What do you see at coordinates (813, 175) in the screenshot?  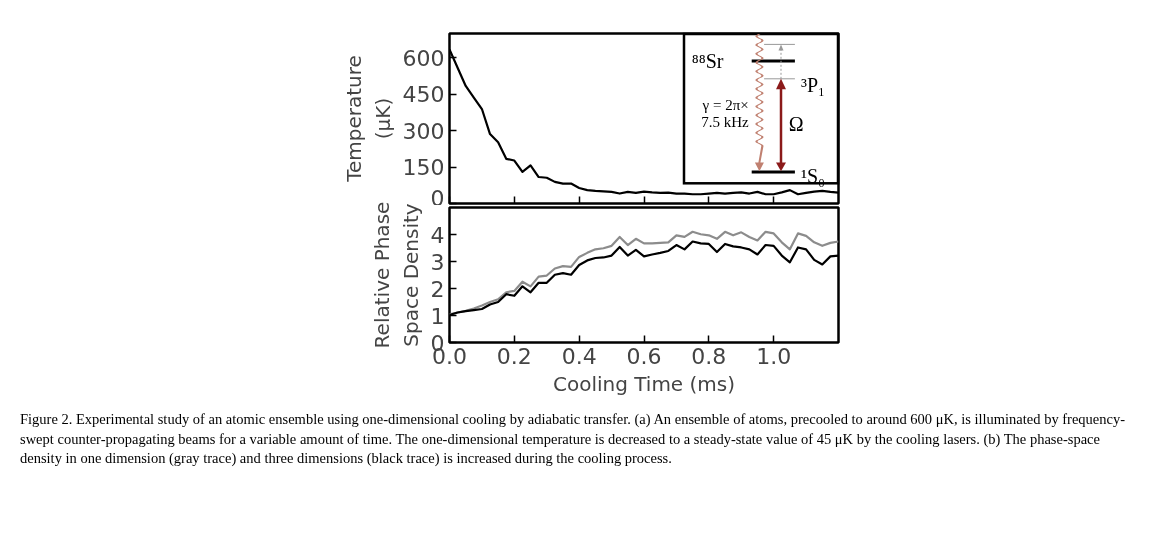 I see `annotation: ¹S₀` at bounding box center [813, 175].